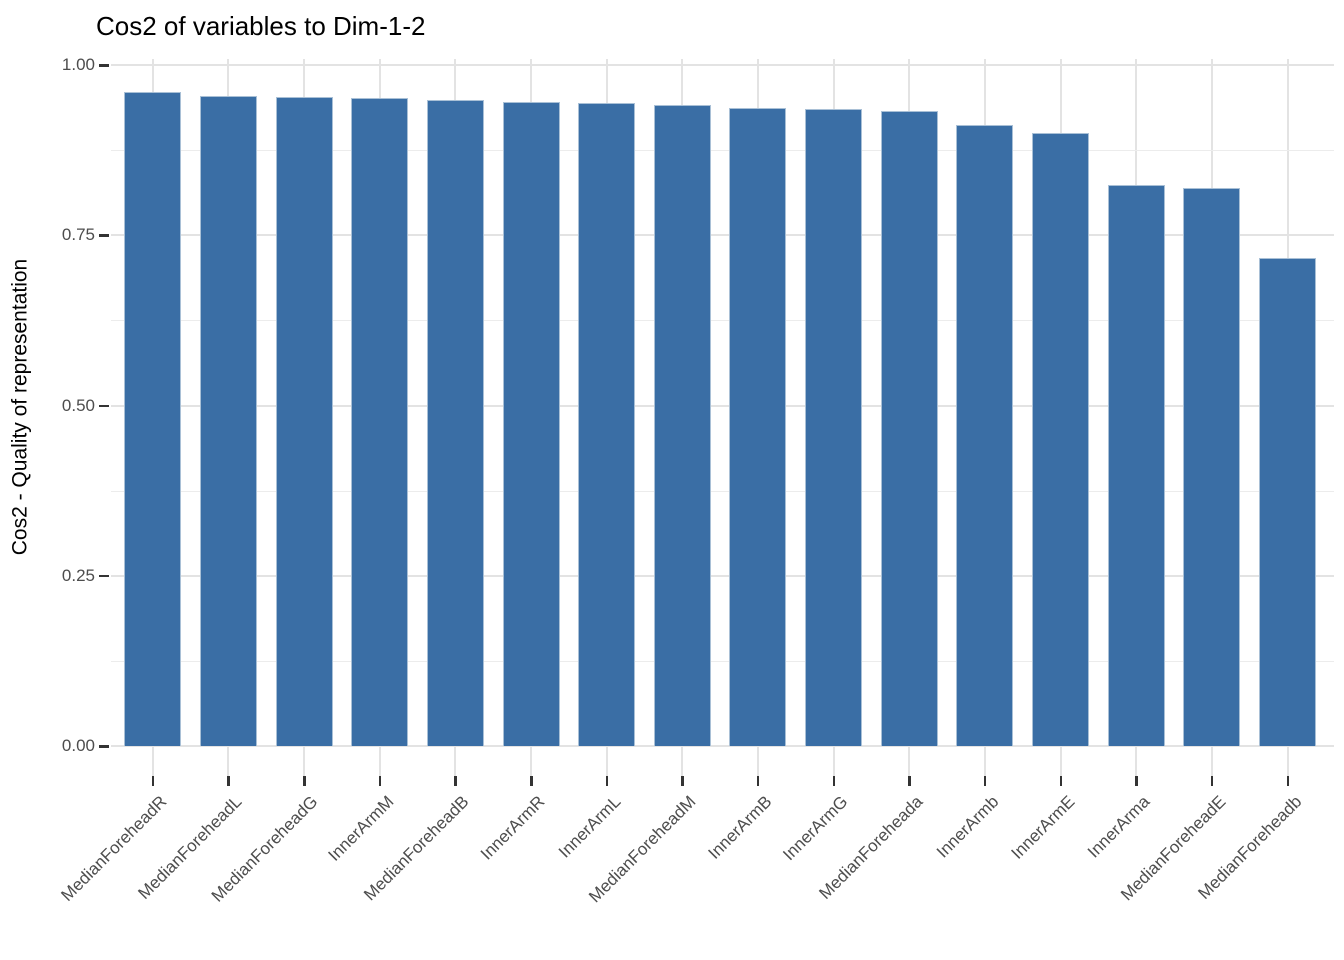  What do you see at coordinates (78, 575) in the screenshot?
I see `y-tick-label: 0.25` at bounding box center [78, 575].